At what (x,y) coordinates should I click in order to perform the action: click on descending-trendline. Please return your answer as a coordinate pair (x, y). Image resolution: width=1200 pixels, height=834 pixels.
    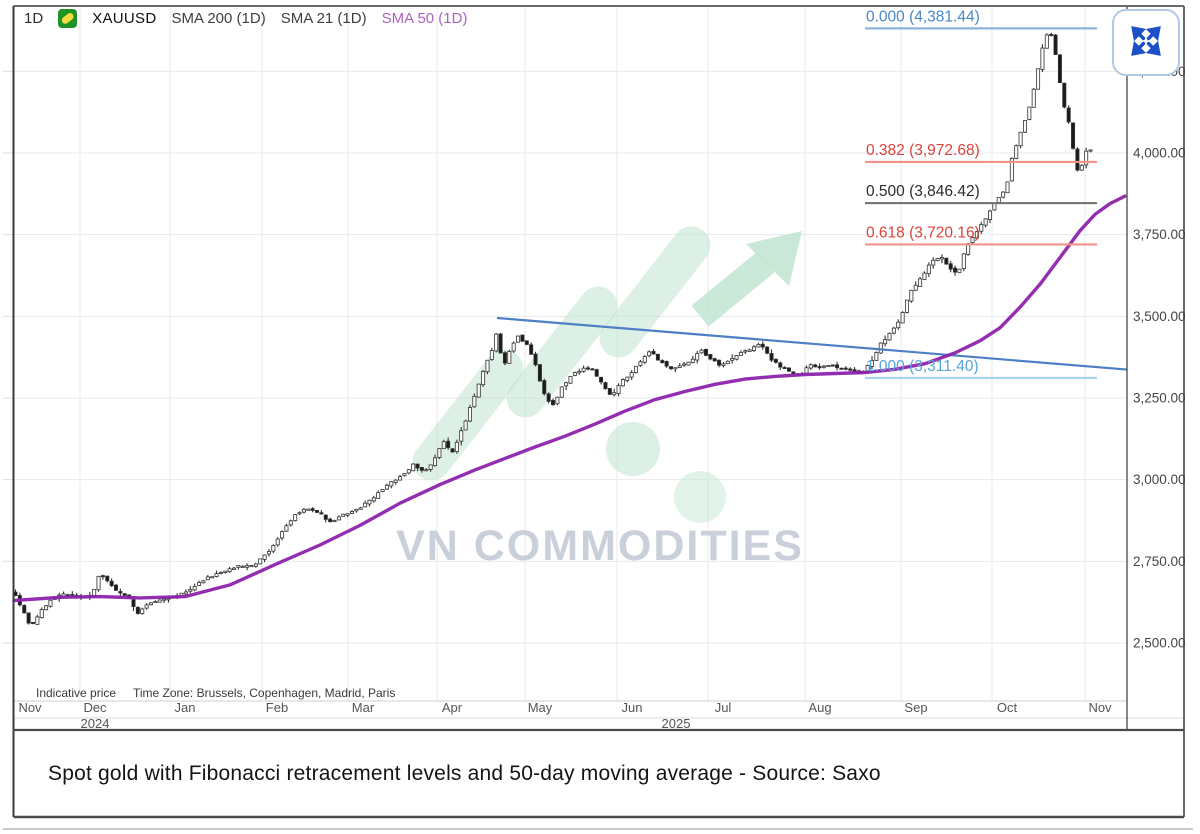
    Looking at the image, I should click on (812, 343).